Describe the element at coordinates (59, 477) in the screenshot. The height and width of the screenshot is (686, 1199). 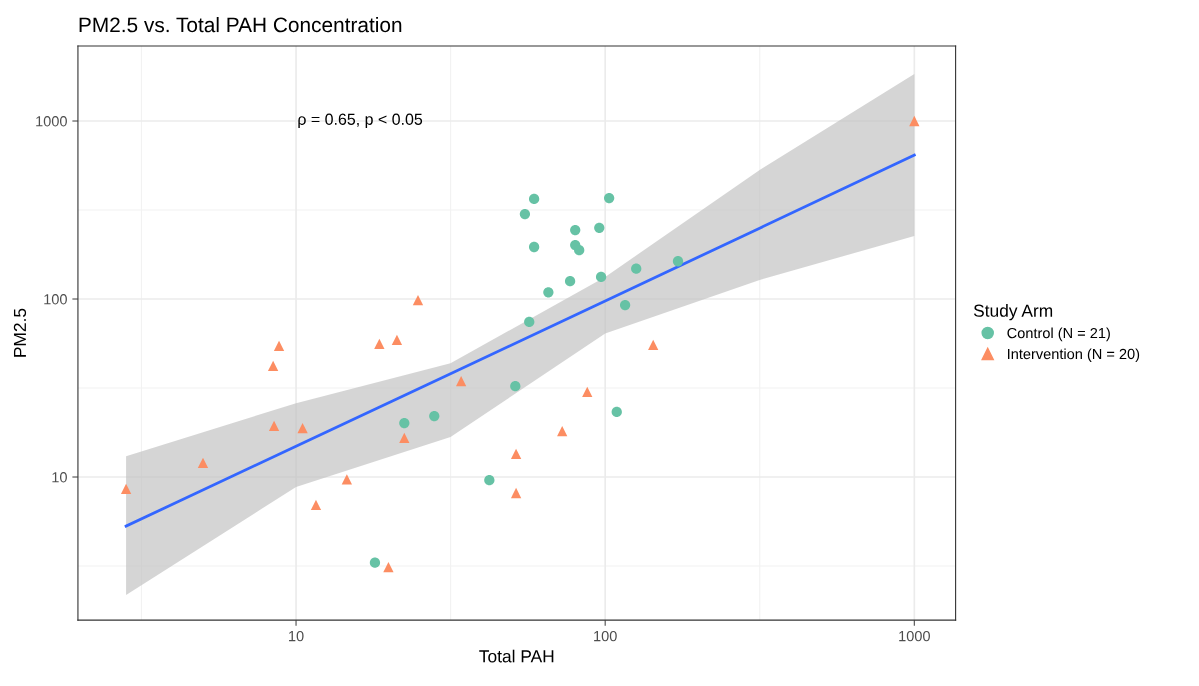
I see `y-tick-label: 10` at that location.